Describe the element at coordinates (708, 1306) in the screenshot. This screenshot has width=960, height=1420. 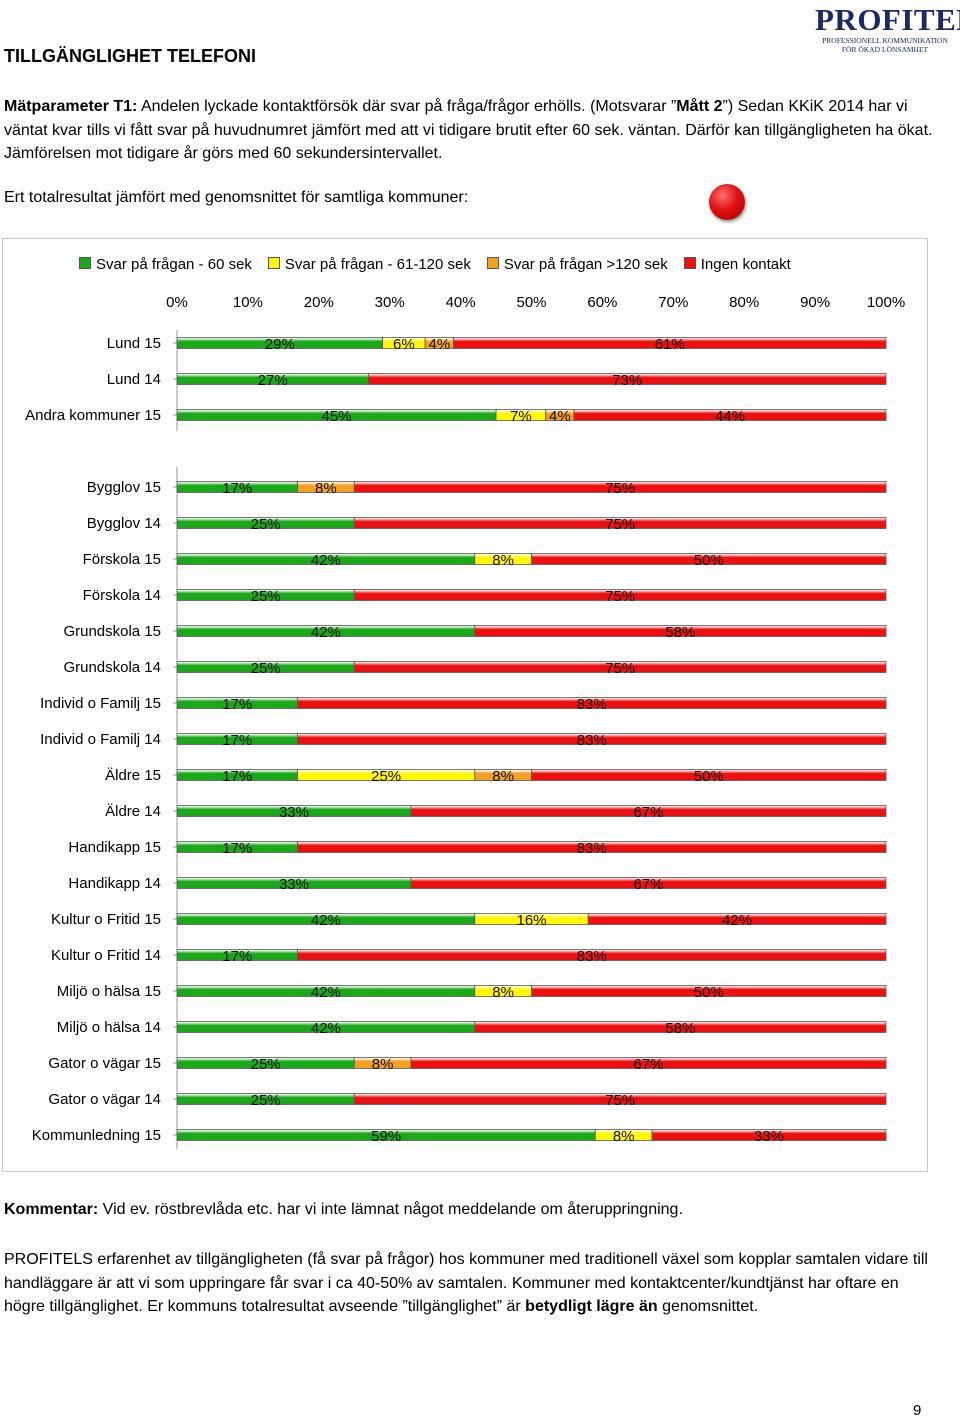
I see `paragraph-text-2: genomsnittet.` at that location.